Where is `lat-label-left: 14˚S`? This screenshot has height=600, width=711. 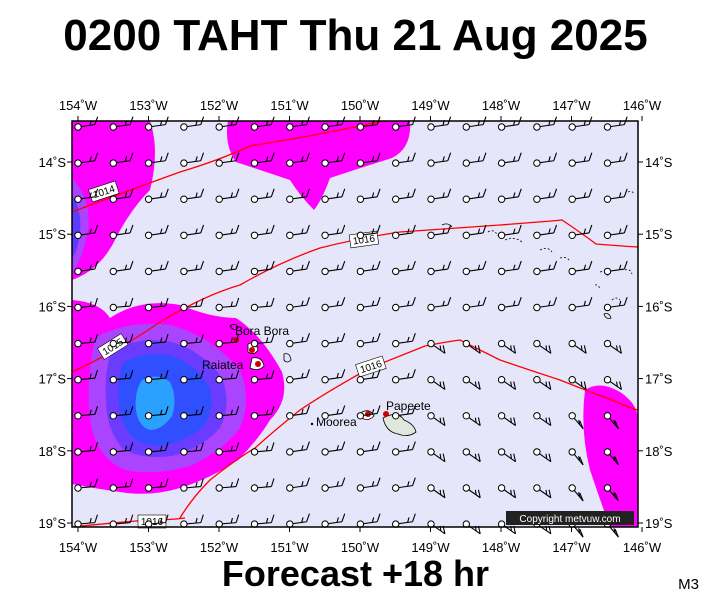
lat-label-left: 14˚S is located at coordinates (53, 162).